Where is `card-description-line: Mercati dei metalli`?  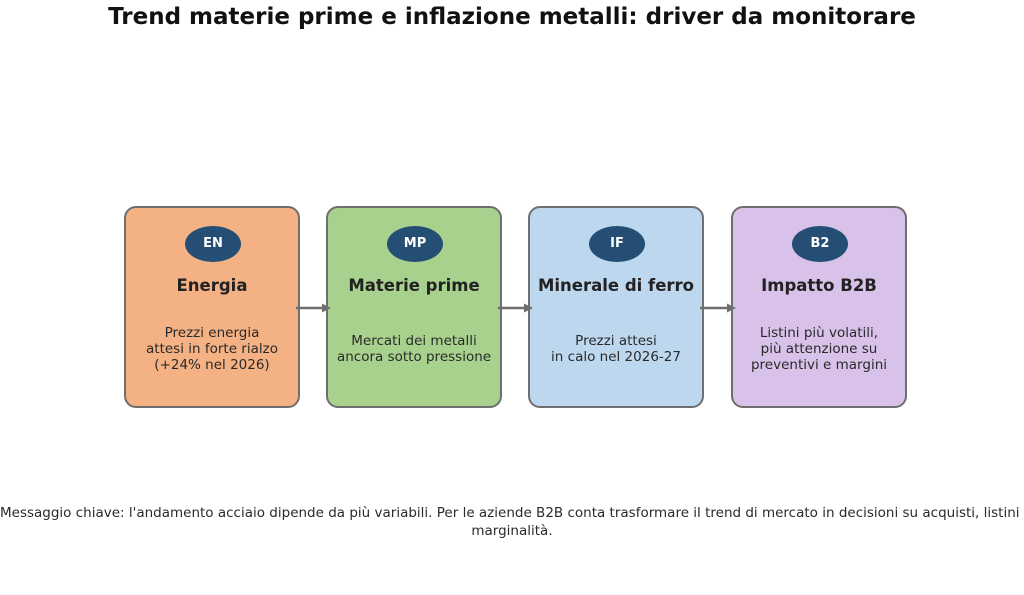
card-description-line: Mercati dei metalli is located at coordinates (414, 341).